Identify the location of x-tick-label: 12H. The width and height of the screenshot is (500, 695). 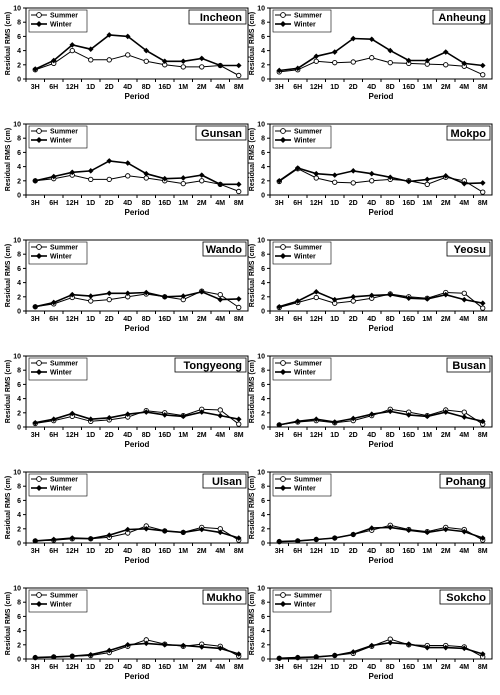
(316, 667).